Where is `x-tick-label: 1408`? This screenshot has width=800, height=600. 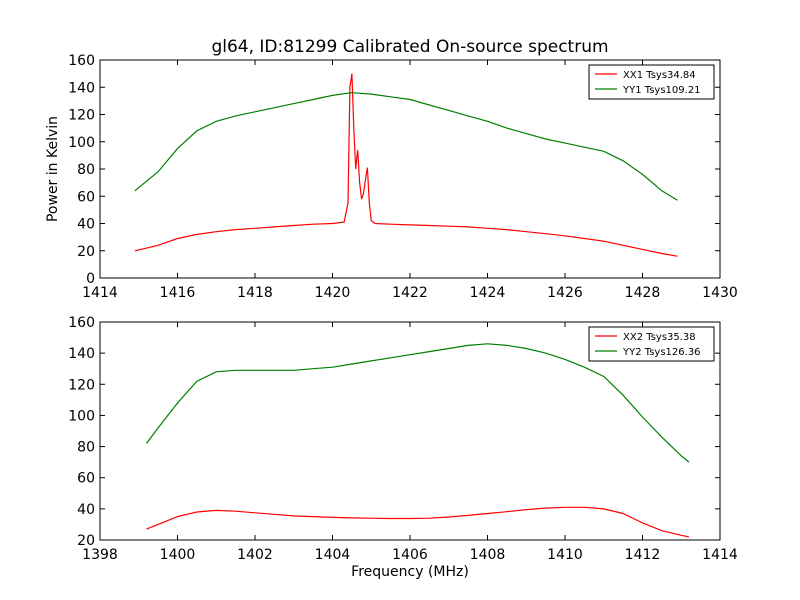 x-tick-label: 1408 is located at coordinates (488, 555).